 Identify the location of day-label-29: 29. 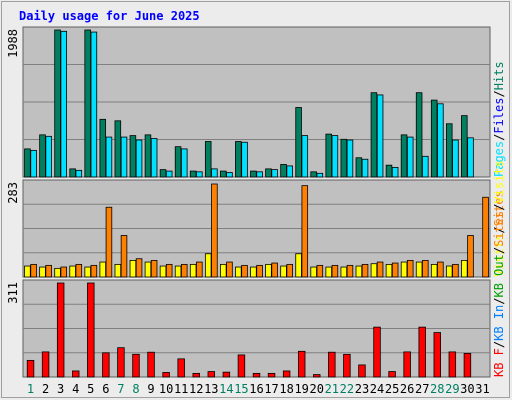
(452, 389).